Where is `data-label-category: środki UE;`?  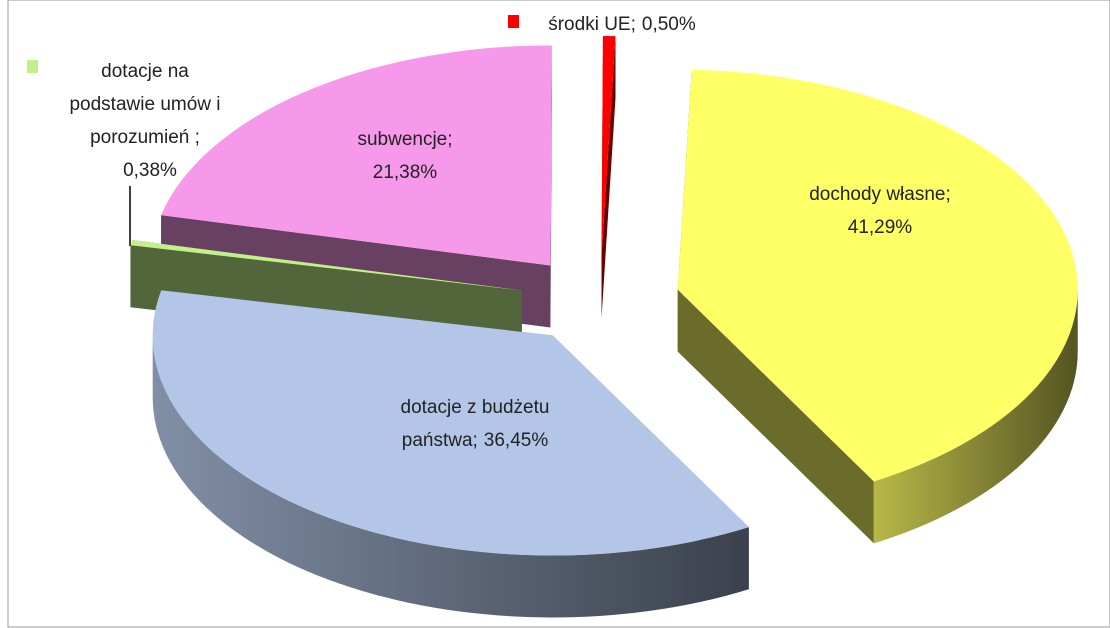 data-label-category: środki UE; is located at coordinates (592, 24).